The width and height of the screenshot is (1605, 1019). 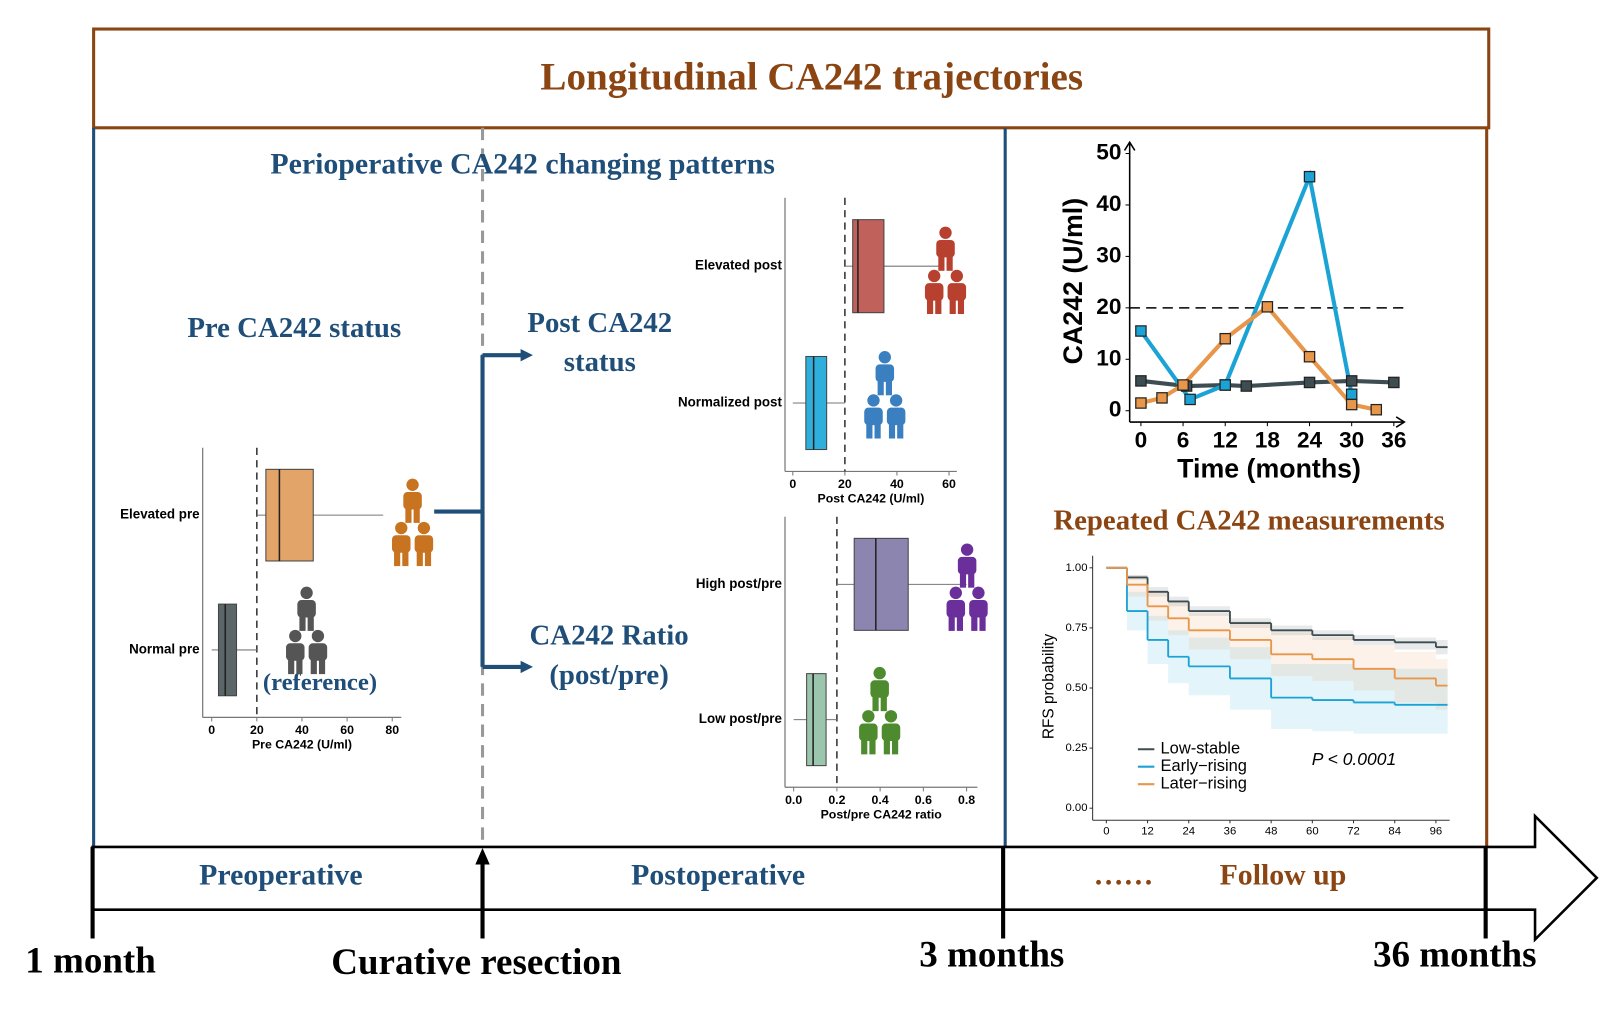 I want to click on y-tick-label: 50, so click(x=1108, y=152).